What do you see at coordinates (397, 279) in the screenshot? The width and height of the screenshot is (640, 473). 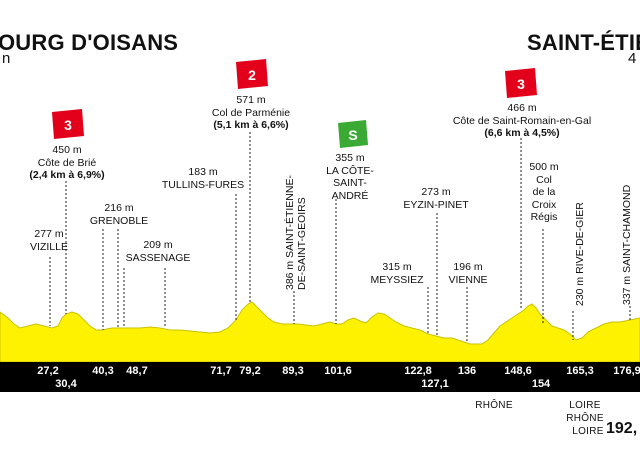 I see `place-meyssiez-name: MEYSSIEZ` at bounding box center [397, 279].